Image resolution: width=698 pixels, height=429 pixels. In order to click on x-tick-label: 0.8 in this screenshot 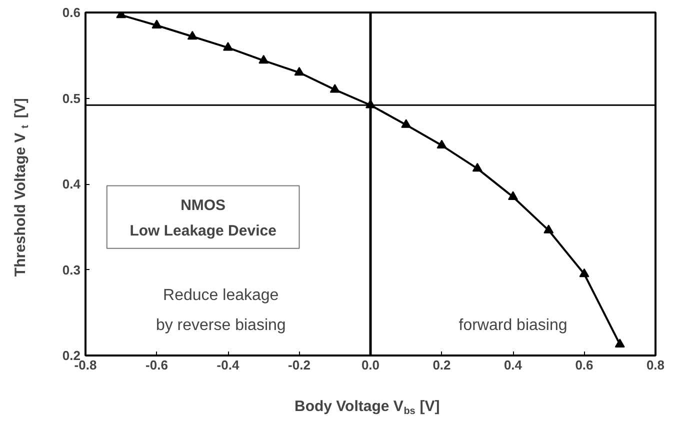, I will do `click(655, 365)`.